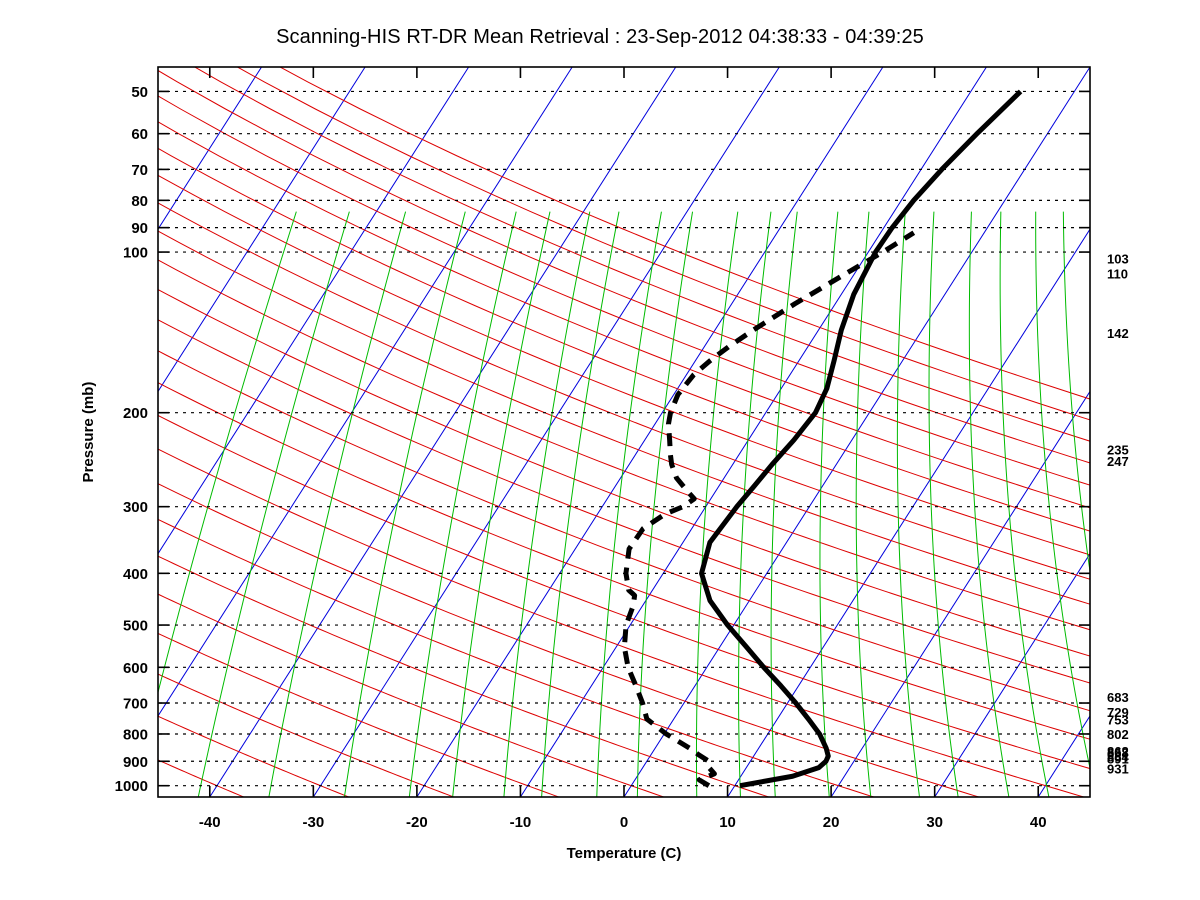 The width and height of the screenshot is (1200, 900). What do you see at coordinates (831, 822) in the screenshot?
I see `x-tick-label: 20` at bounding box center [831, 822].